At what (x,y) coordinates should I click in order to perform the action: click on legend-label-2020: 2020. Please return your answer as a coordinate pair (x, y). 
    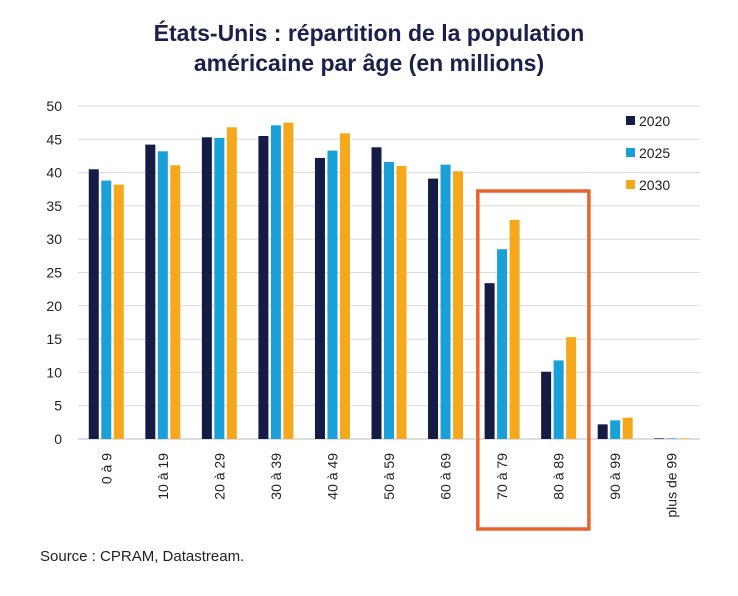
    Looking at the image, I should click on (654, 121).